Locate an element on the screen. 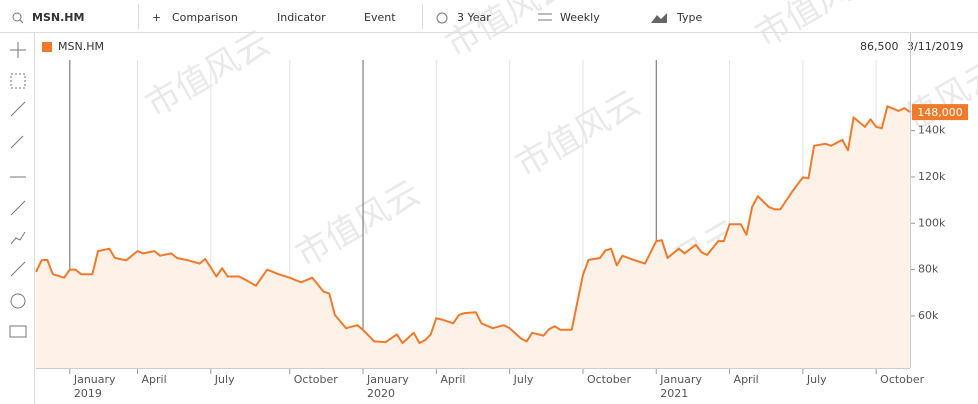  search-icon-handle is located at coordinates (21, 21).